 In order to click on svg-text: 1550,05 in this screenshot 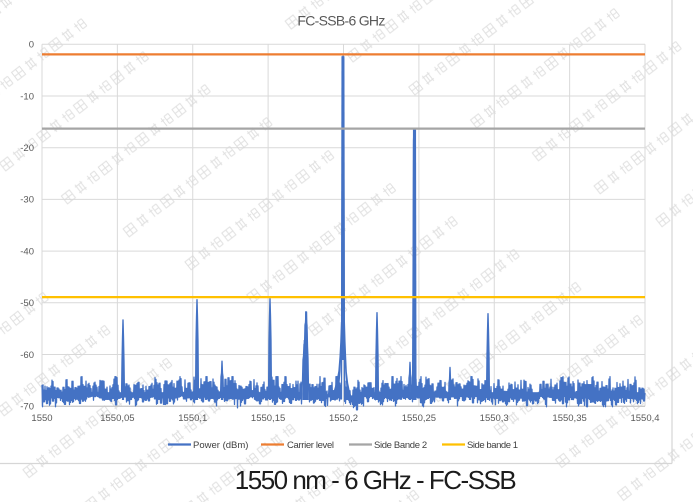, I will do `click(117, 418)`.